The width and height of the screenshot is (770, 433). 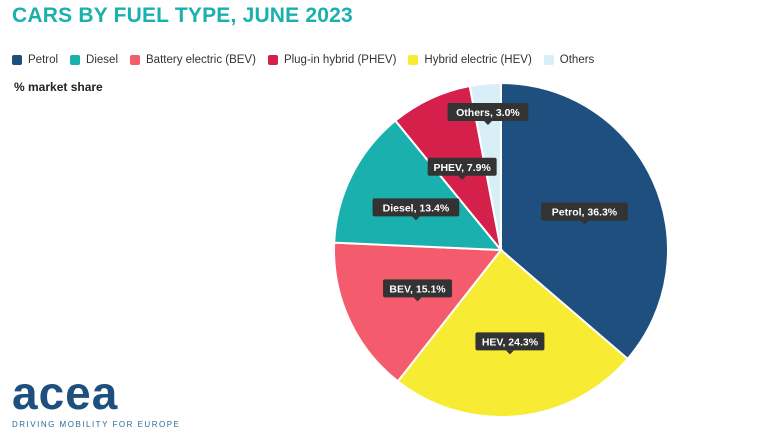 I want to click on data-label-petrol: Petrol, 36.3%, so click(x=584, y=213).